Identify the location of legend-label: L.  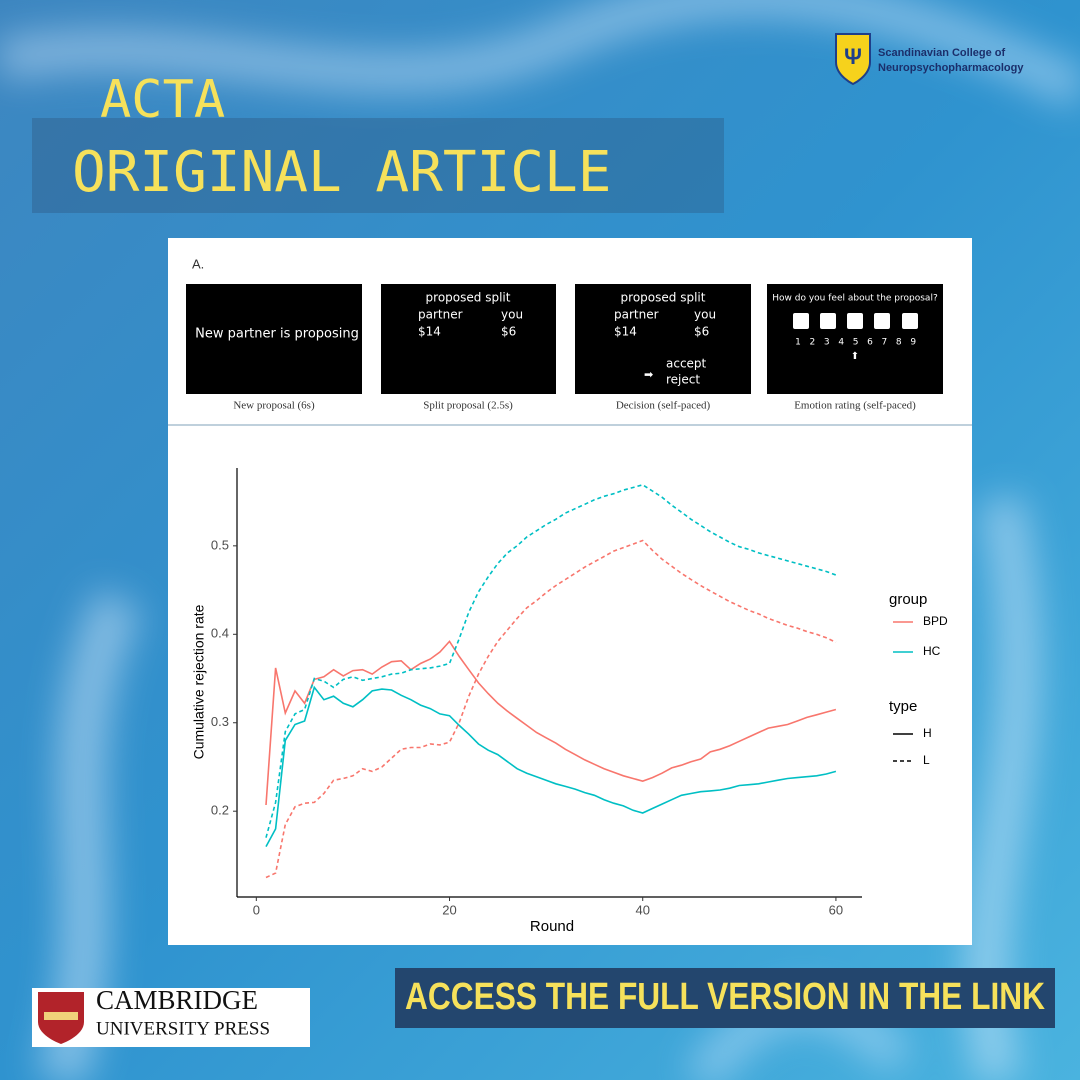
(926, 760).